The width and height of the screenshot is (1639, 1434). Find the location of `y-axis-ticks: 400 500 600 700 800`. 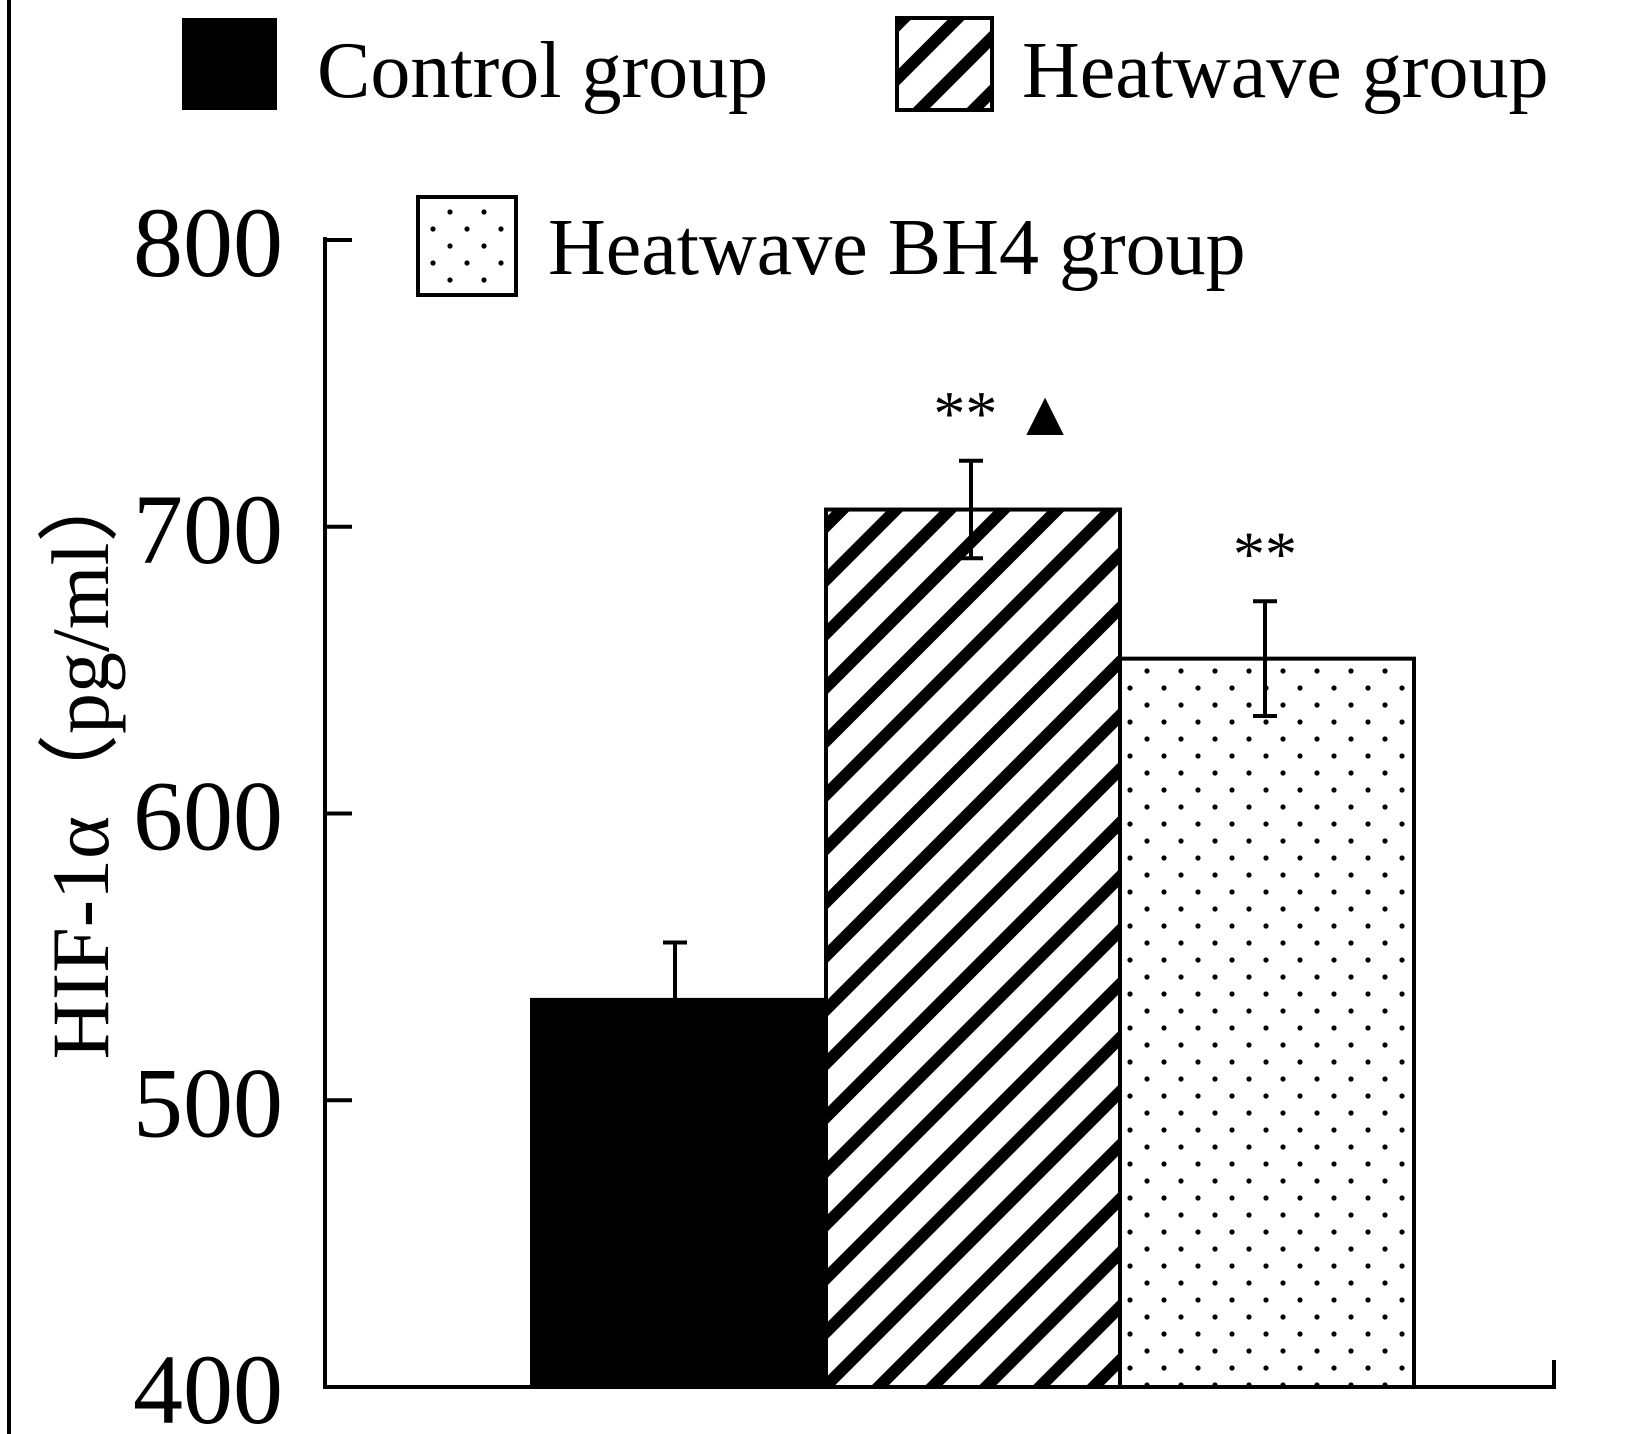

y-axis-ticks: 400 500 600 700 800 is located at coordinates (242, 810).